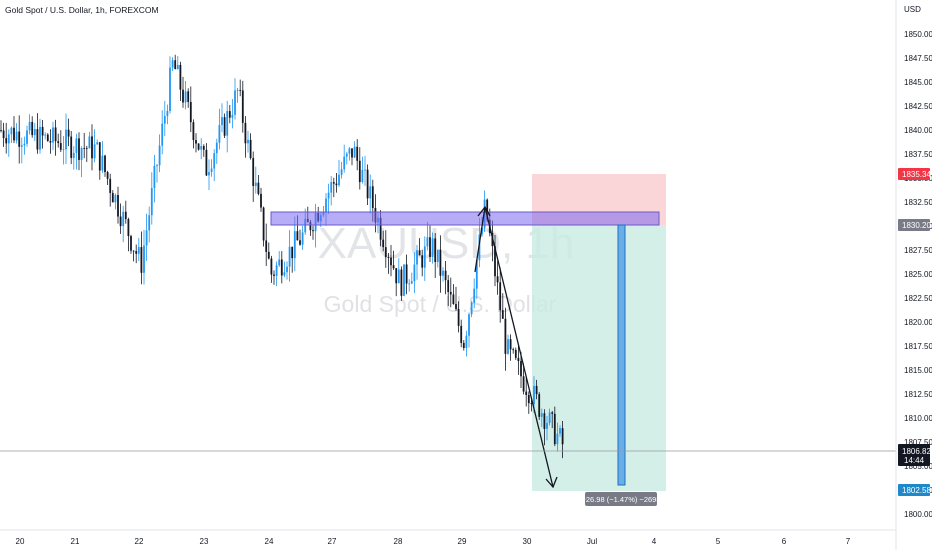 The image size is (932, 550). Describe the element at coordinates (269, 541) in the screenshot. I see `x-tick-label: 24` at that location.